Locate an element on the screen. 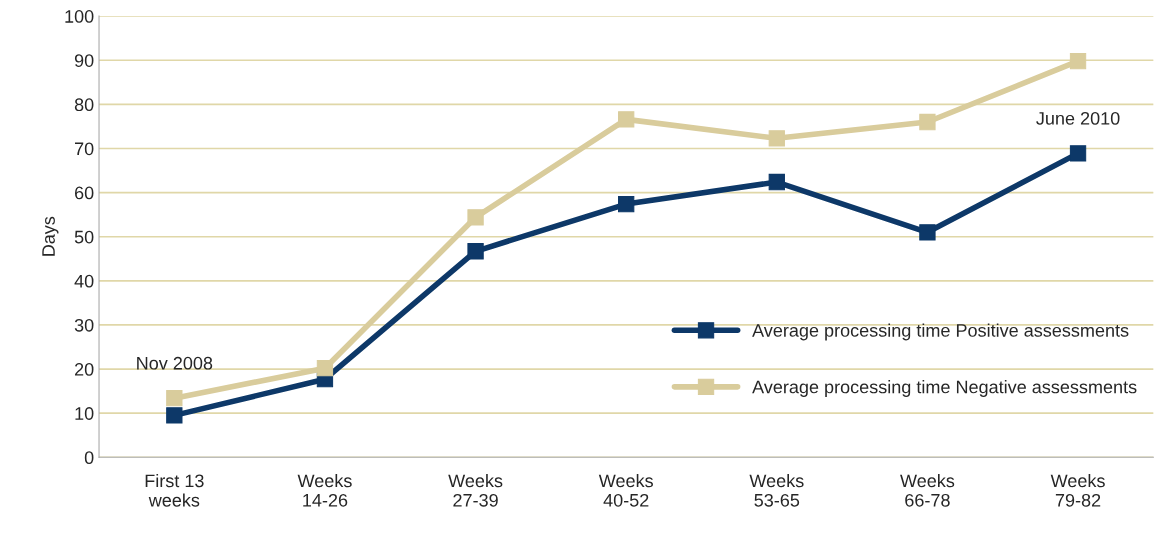 The height and width of the screenshot is (538, 1165). y-tick-label: 40 is located at coordinates (84, 281).